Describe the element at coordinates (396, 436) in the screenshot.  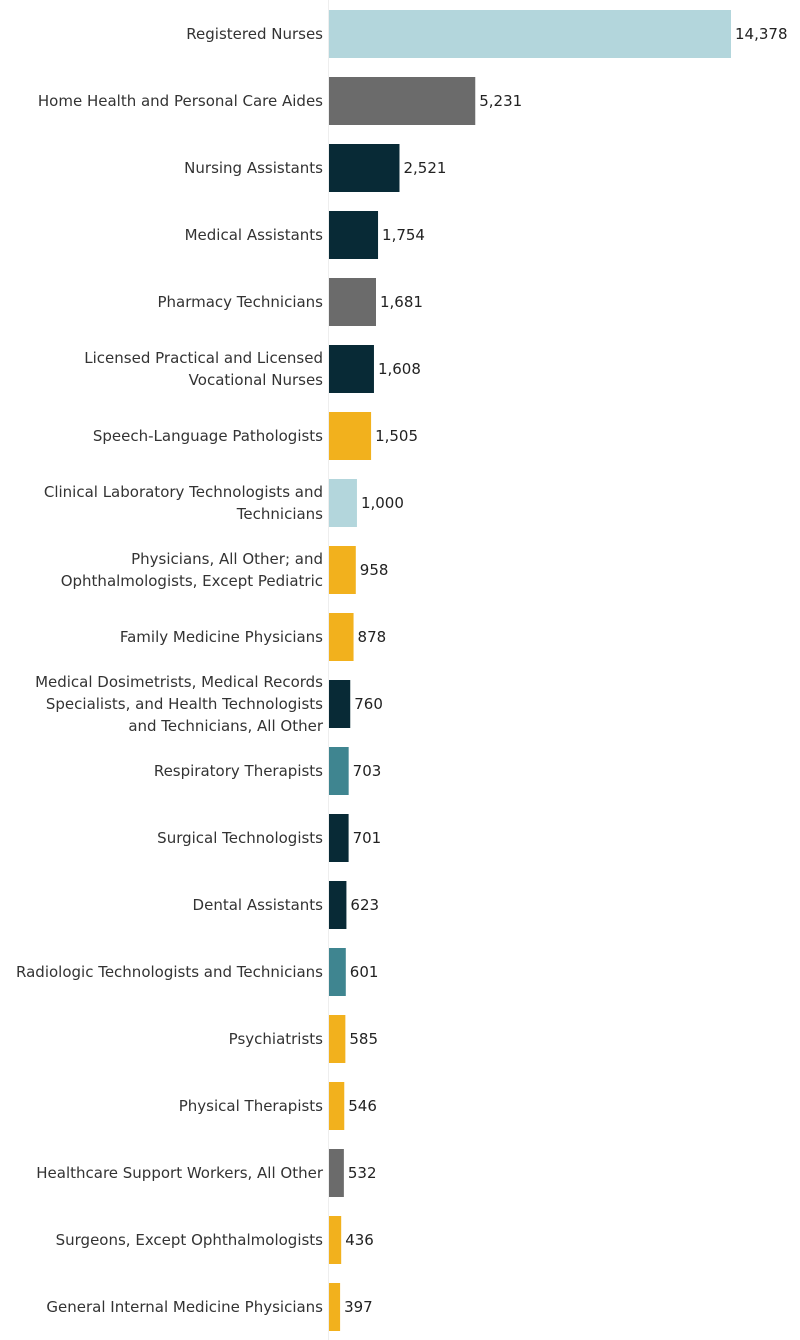
I see `value-label: 1,505` at that location.